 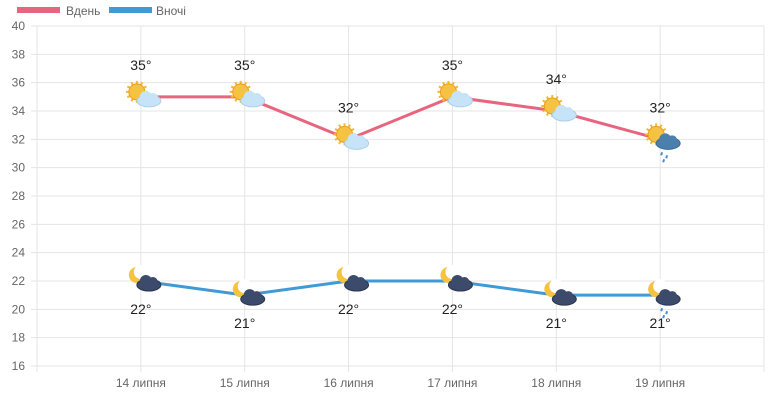 What do you see at coordinates (130, 10) in the screenshot?
I see `legend-swatch-night` at bounding box center [130, 10].